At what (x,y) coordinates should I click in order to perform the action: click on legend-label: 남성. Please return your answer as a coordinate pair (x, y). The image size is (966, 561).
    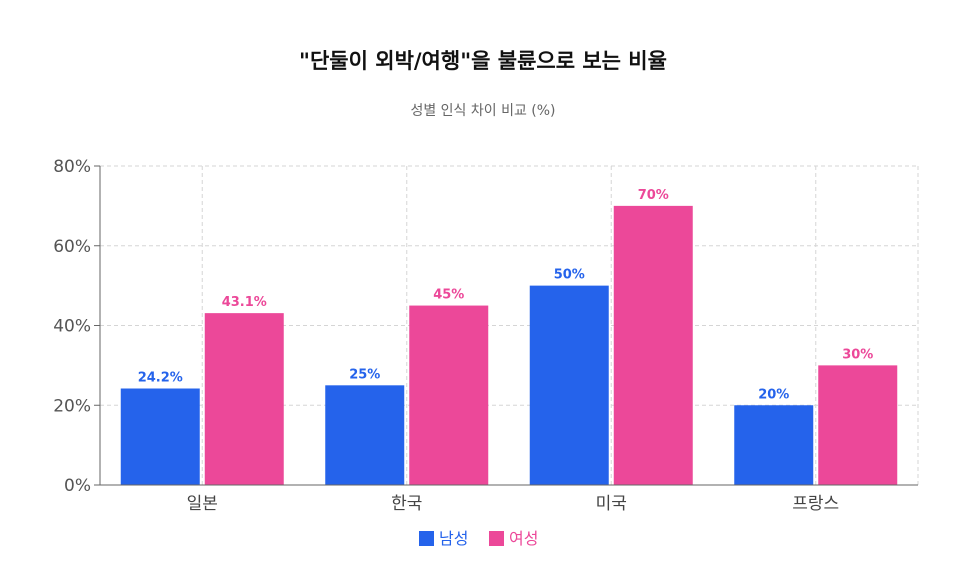
    Looking at the image, I should click on (453, 538).